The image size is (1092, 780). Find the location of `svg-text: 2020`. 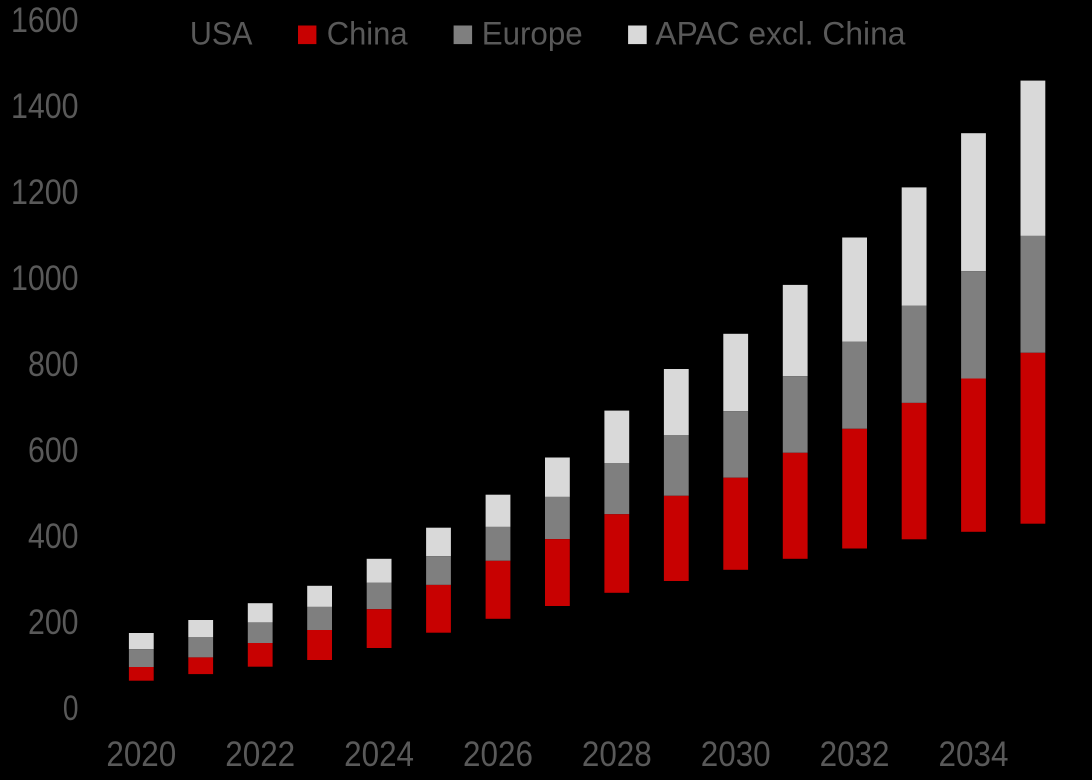

svg-text: 2020 is located at coordinates (141, 754).